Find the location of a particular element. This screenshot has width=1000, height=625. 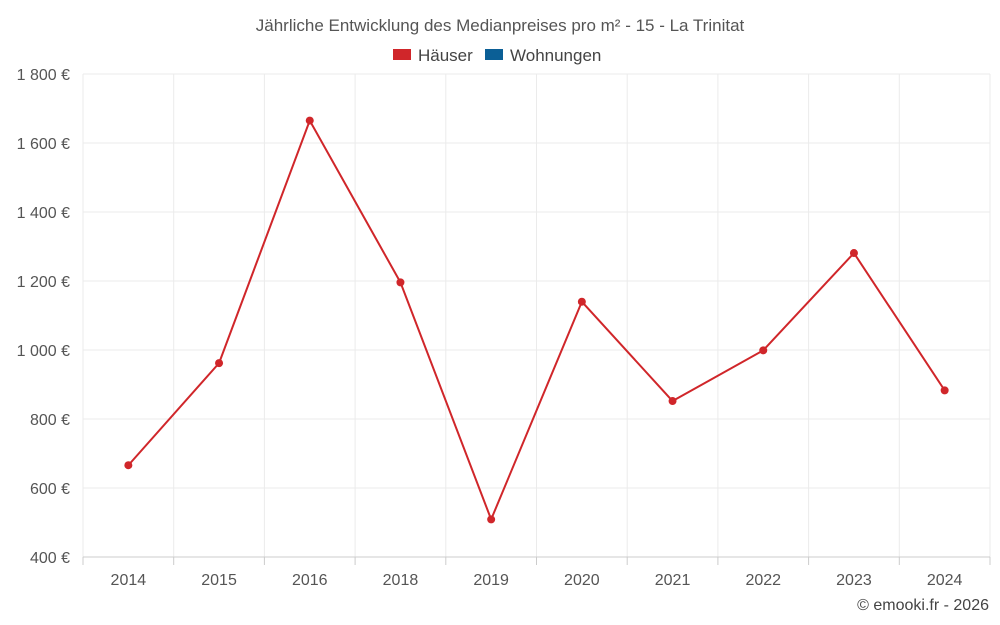

legend-item-haeuser: Häuser is located at coordinates (433, 55).